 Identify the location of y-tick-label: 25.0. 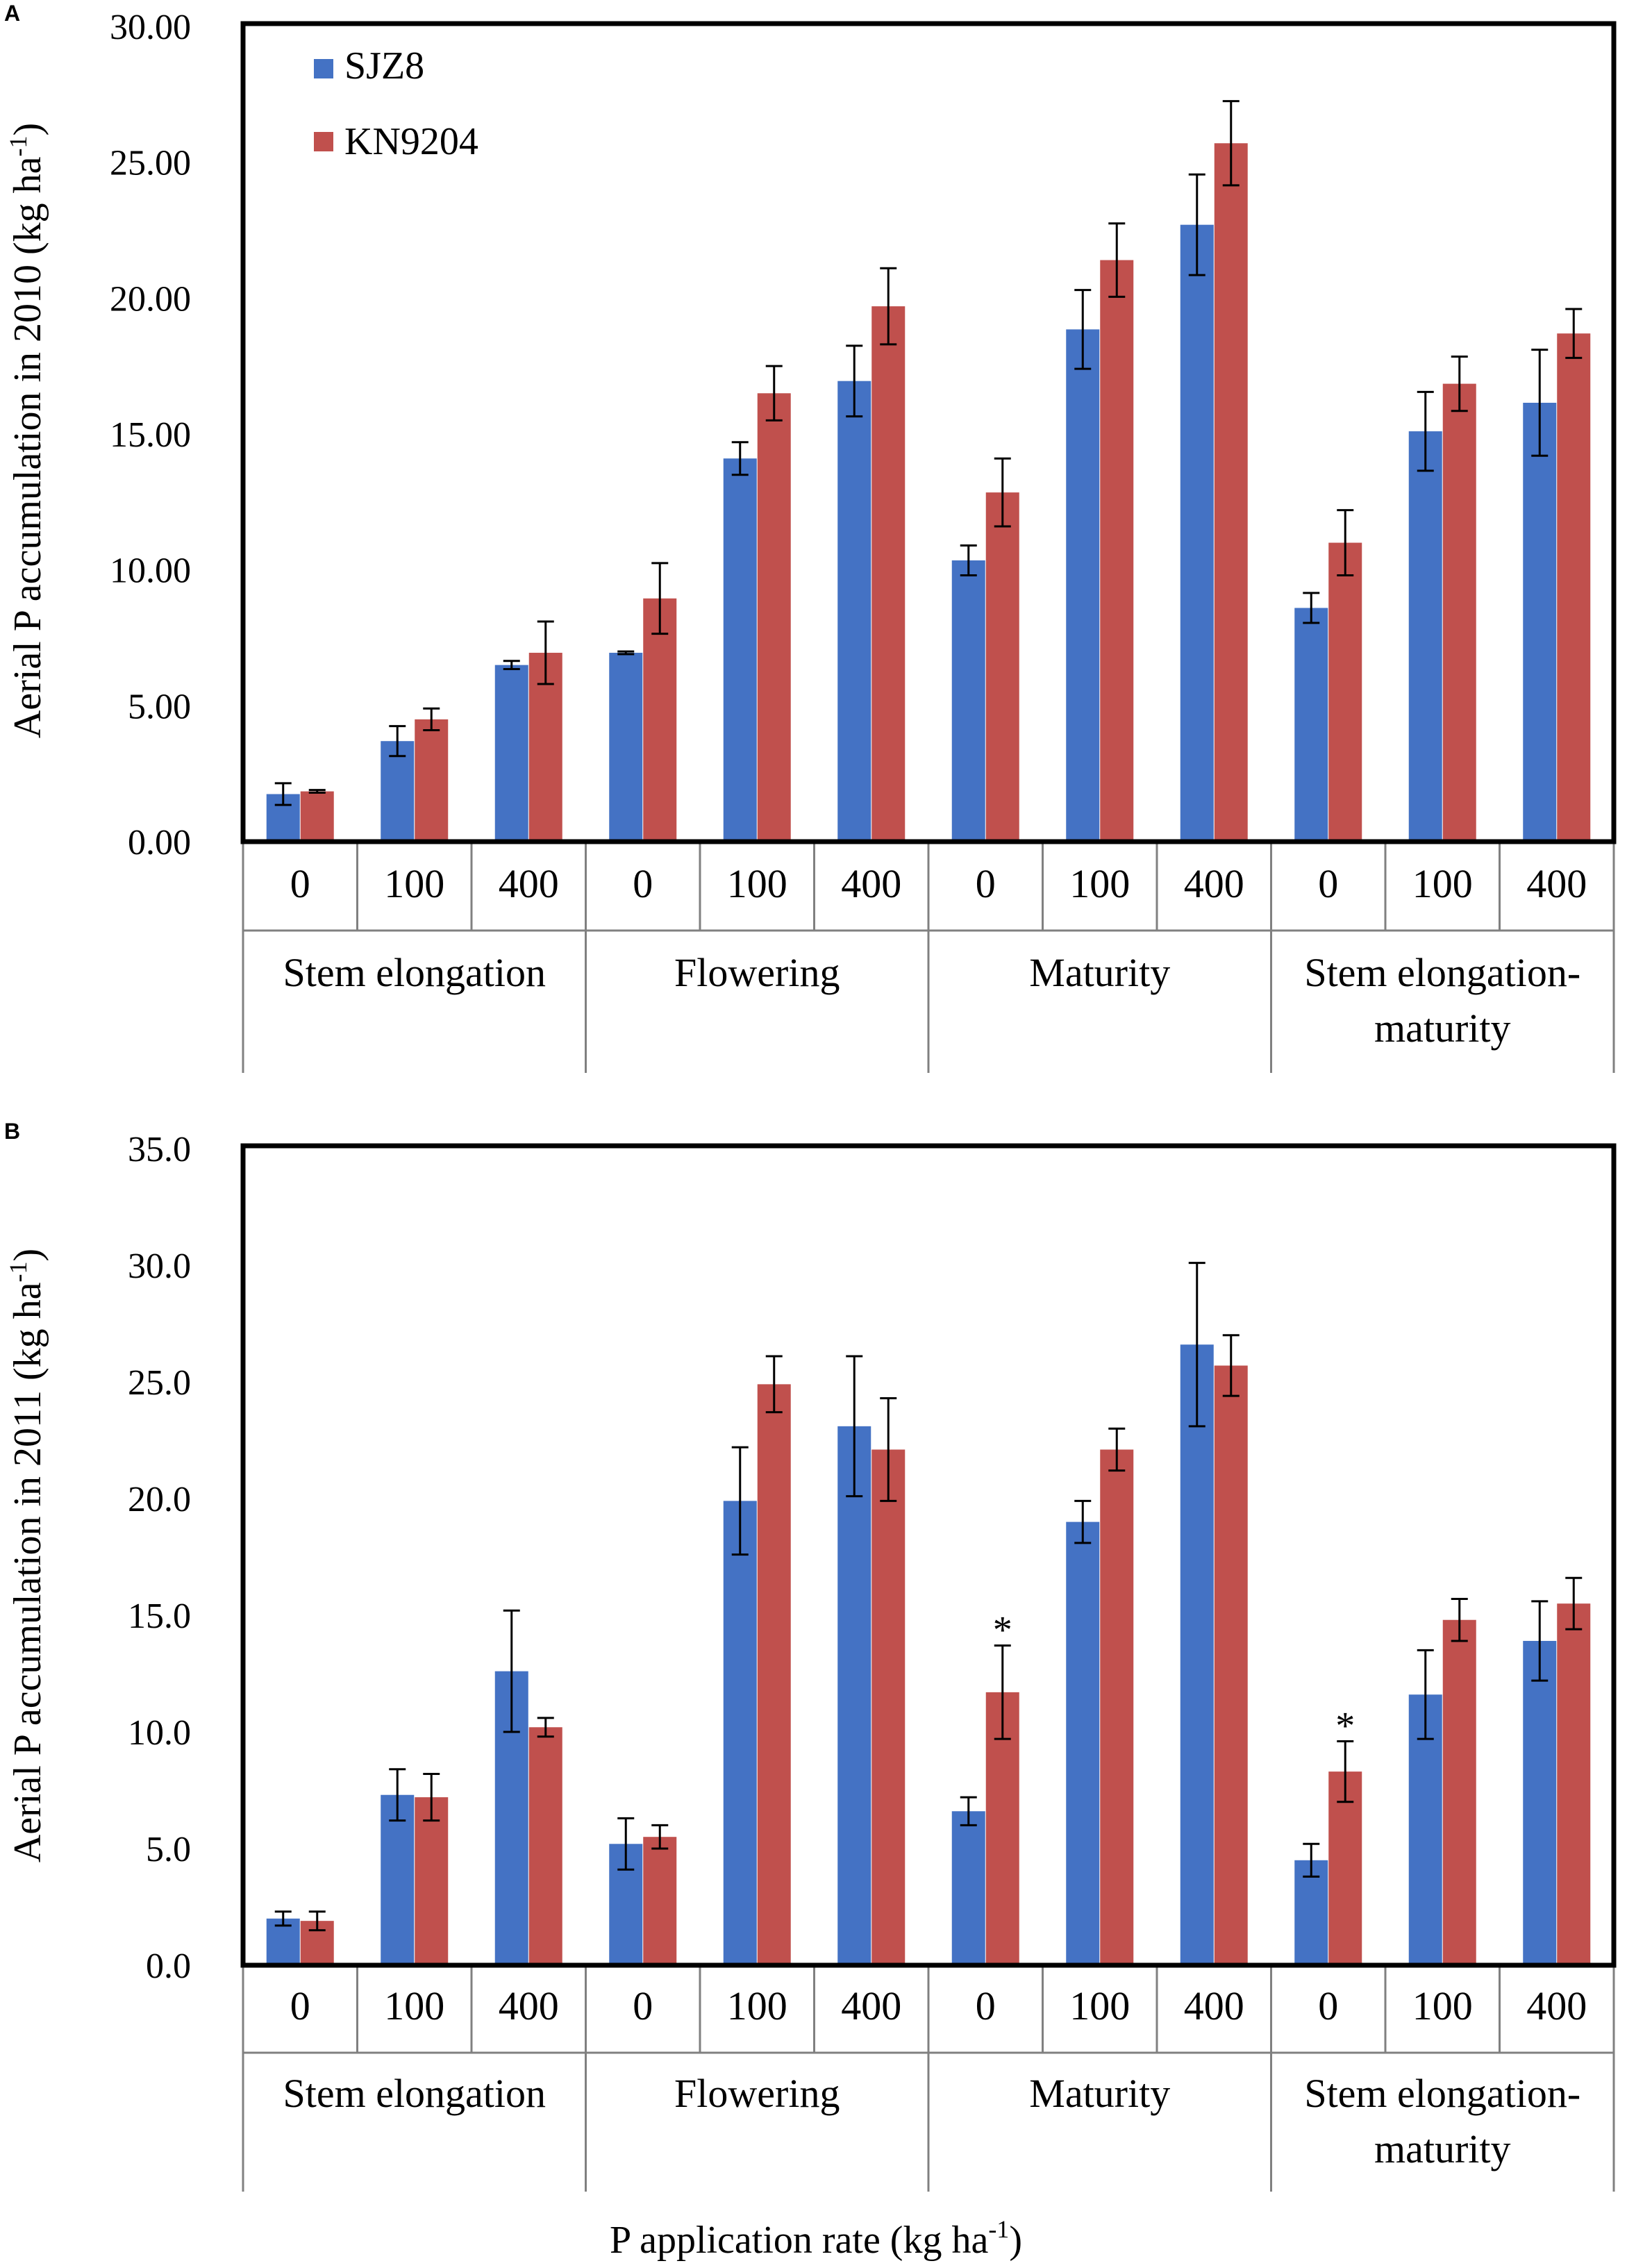
(159, 1383).